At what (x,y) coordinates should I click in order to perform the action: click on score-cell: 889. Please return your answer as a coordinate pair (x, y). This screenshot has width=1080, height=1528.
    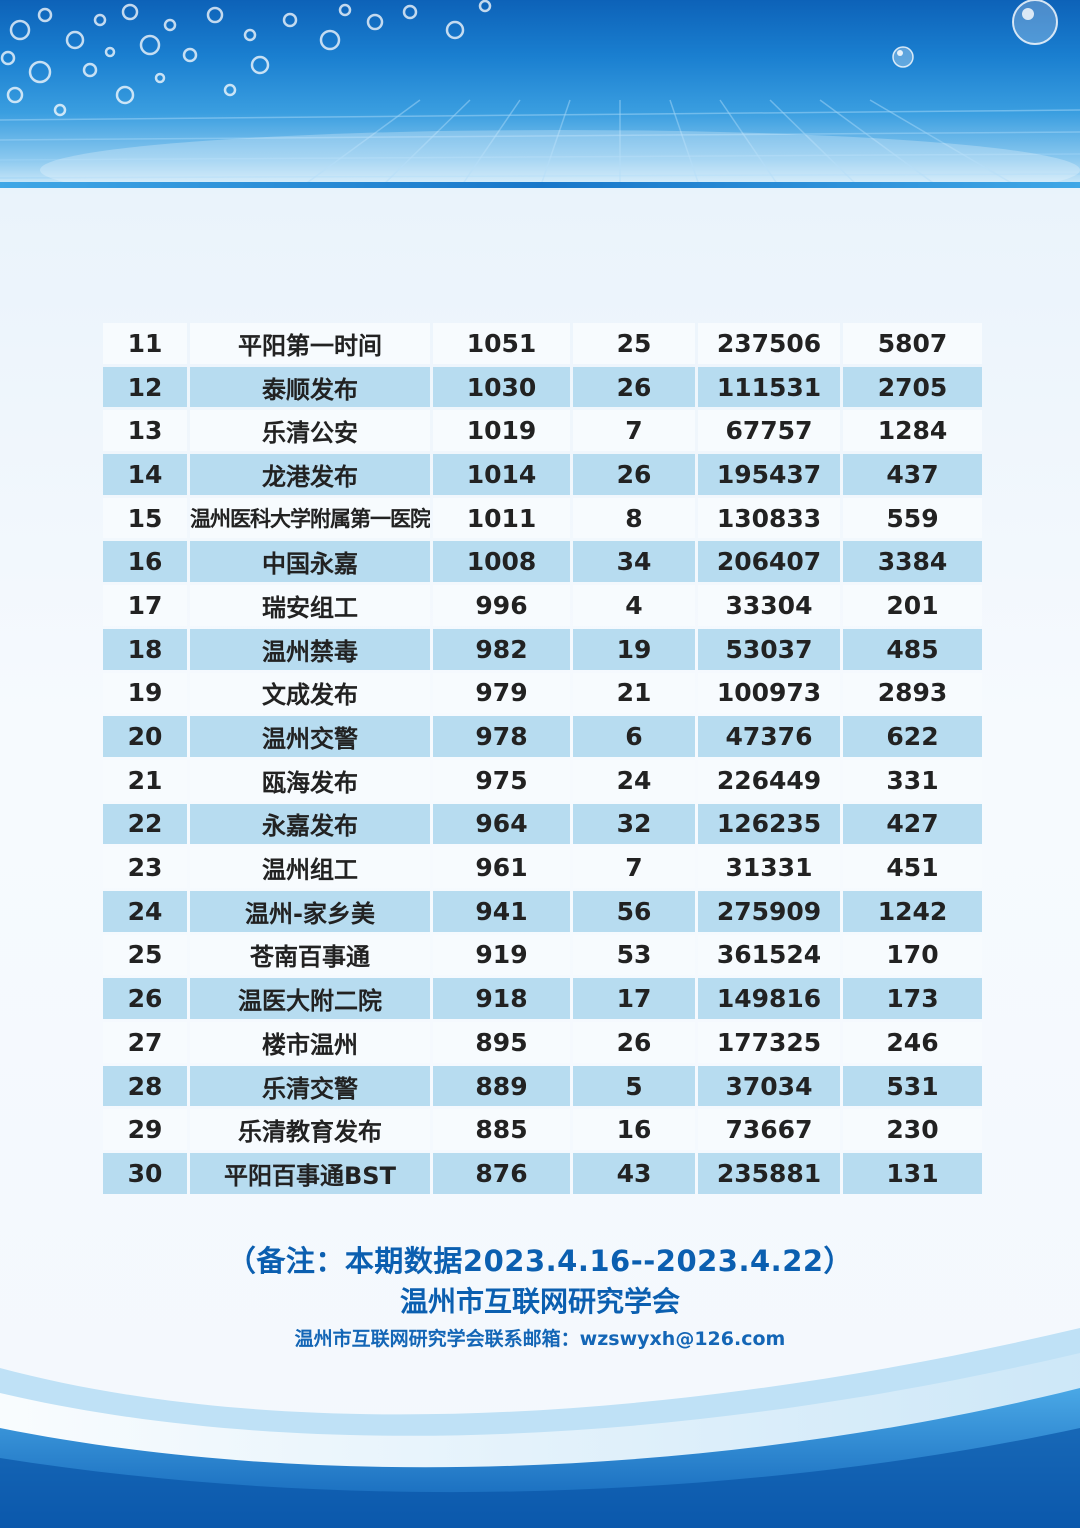
    Looking at the image, I should click on (501, 1086).